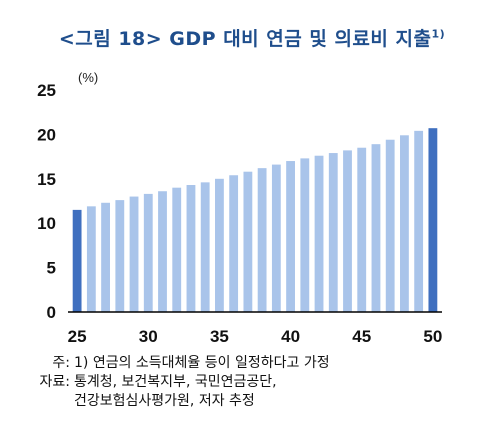 This screenshot has width=504, height=434. I want to click on x-tick-label: 45, so click(361, 336).